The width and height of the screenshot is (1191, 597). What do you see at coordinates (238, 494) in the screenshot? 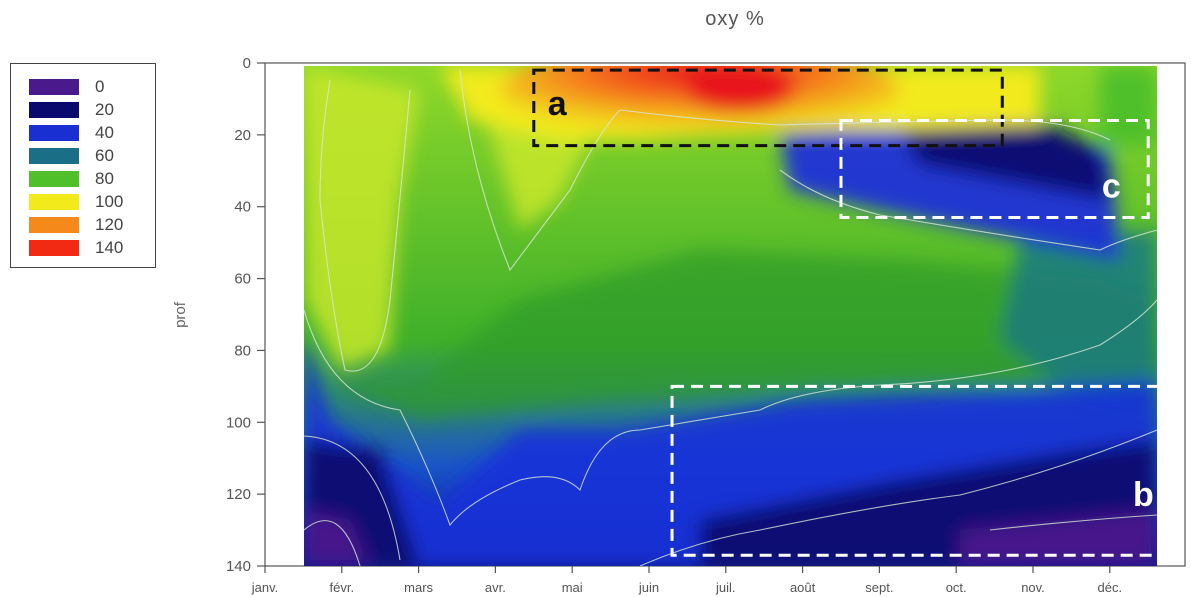
I see `y-tick-label: 120` at bounding box center [238, 494].